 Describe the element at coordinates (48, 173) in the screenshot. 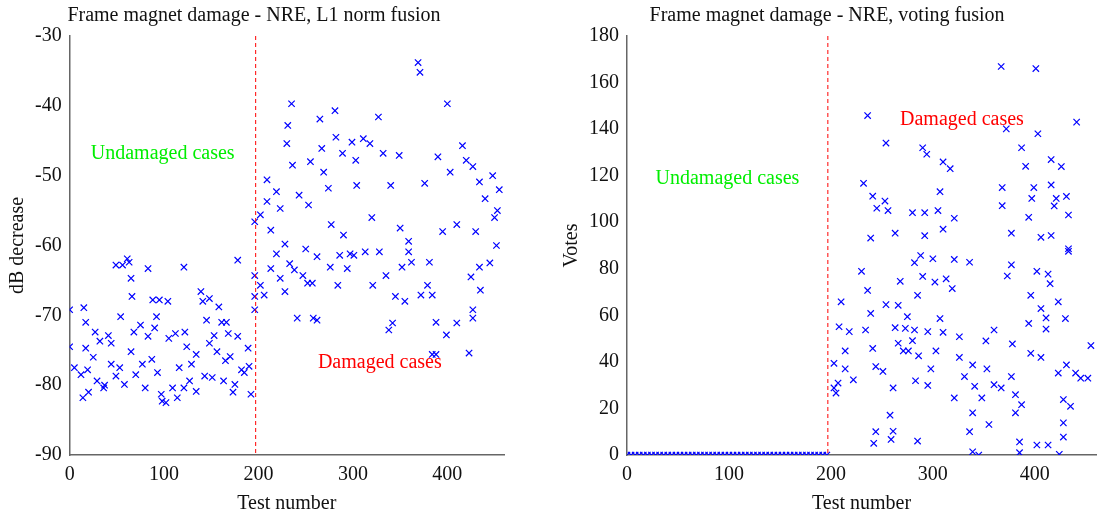

I see `y-tick-label: -50` at that location.